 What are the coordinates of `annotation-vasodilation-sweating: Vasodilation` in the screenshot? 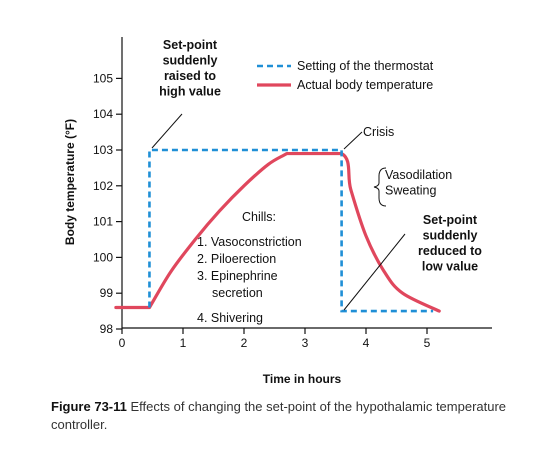 It's located at (418, 175).